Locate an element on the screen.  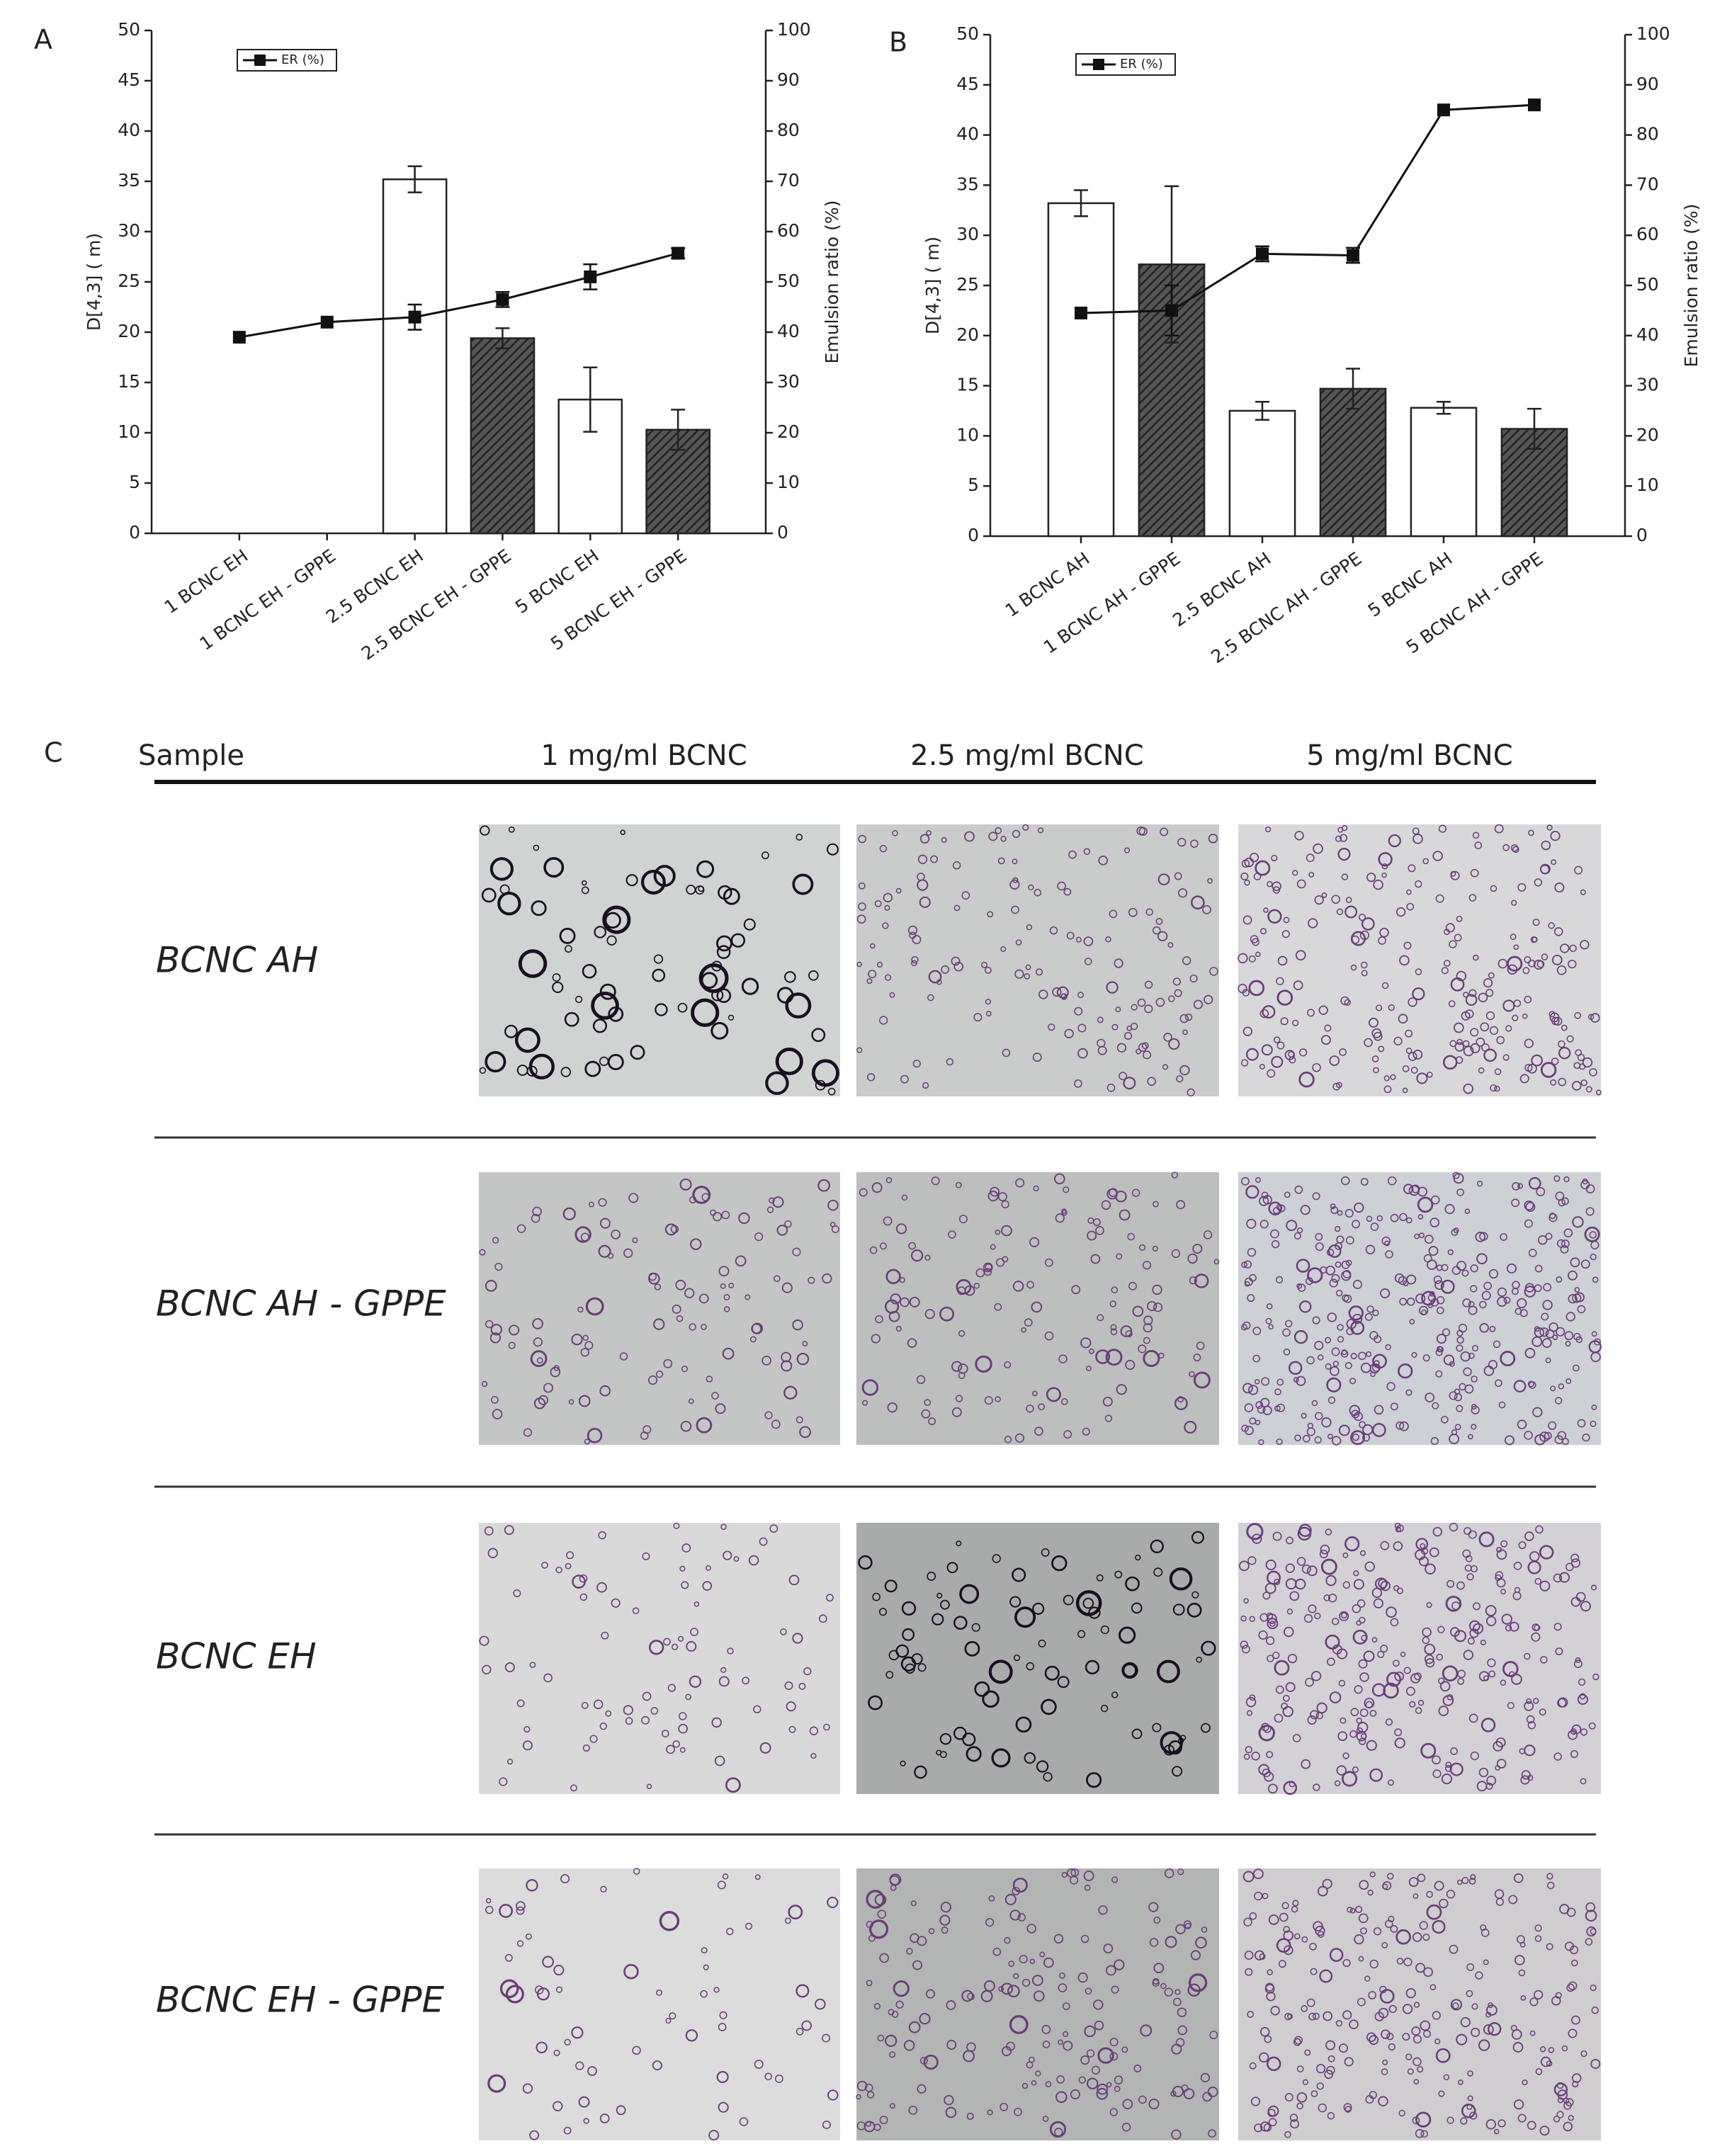
row-label: BCNC AH - GPPE is located at coordinates (301, 1303).